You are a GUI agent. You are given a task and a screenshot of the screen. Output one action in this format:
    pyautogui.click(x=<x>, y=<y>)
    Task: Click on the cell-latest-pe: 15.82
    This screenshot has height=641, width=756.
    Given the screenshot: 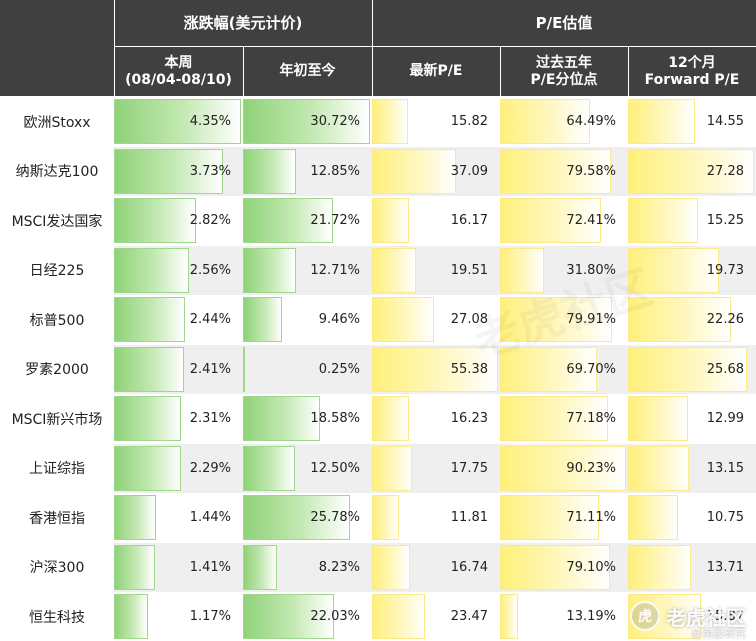 What is the action you would take?
    pyautogui.click(x=436, y=121)
    